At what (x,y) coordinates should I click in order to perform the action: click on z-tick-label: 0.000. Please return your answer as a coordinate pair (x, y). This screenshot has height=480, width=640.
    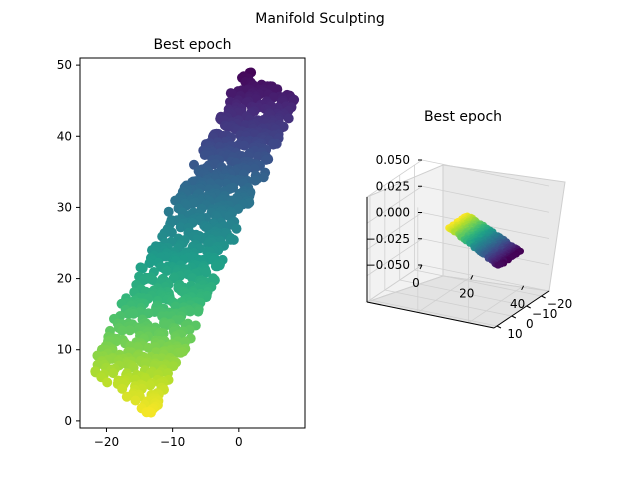
    Looking at the image, I should click on (393, 213).